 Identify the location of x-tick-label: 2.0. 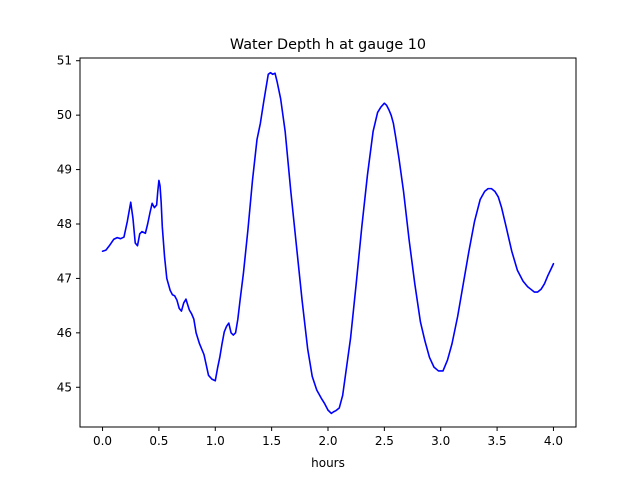
(327, 441).